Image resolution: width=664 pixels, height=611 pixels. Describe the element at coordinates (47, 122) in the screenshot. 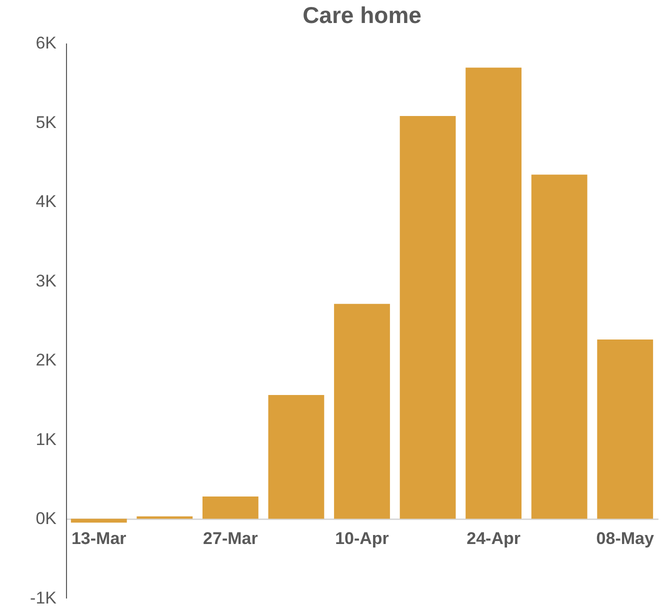

I see `y-tick-label: 5K` at that location.